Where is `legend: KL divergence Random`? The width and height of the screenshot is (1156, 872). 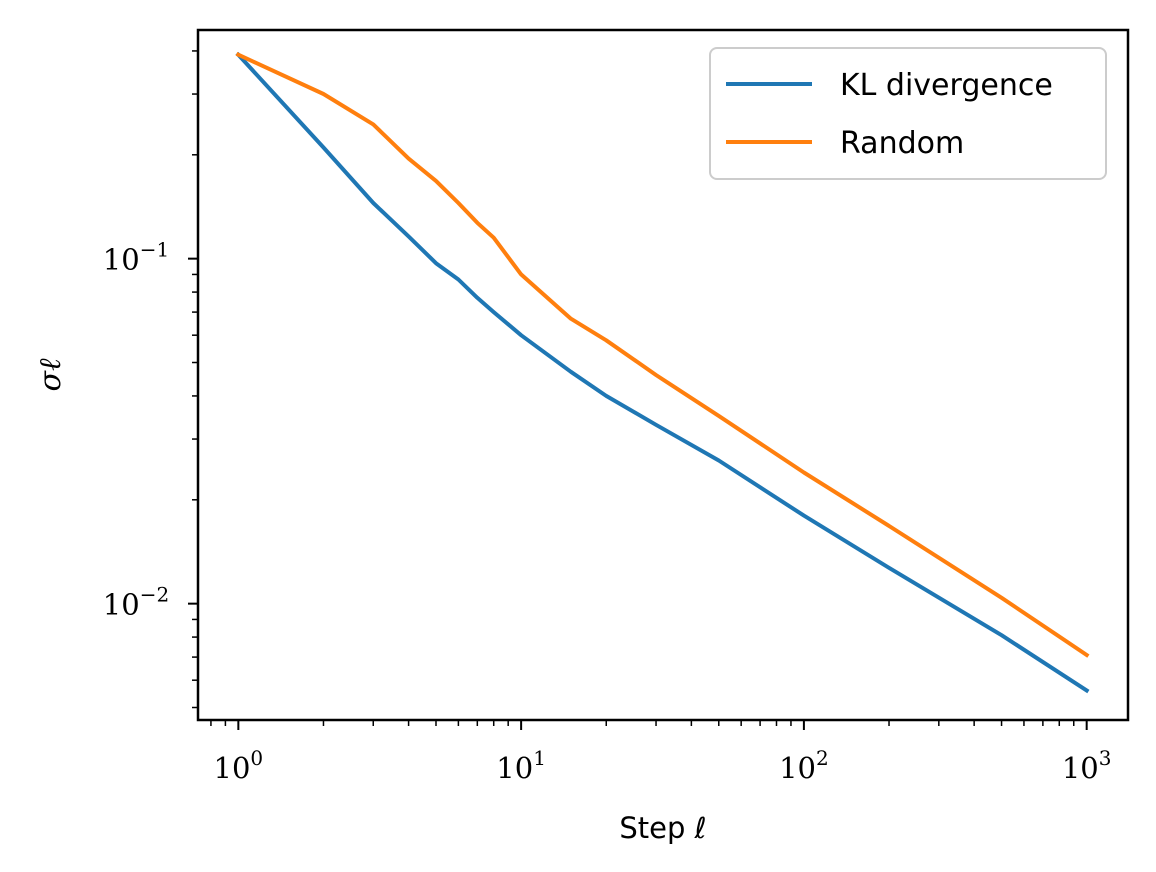 legend: KL divergence Random is located at coordinates (908, 113).